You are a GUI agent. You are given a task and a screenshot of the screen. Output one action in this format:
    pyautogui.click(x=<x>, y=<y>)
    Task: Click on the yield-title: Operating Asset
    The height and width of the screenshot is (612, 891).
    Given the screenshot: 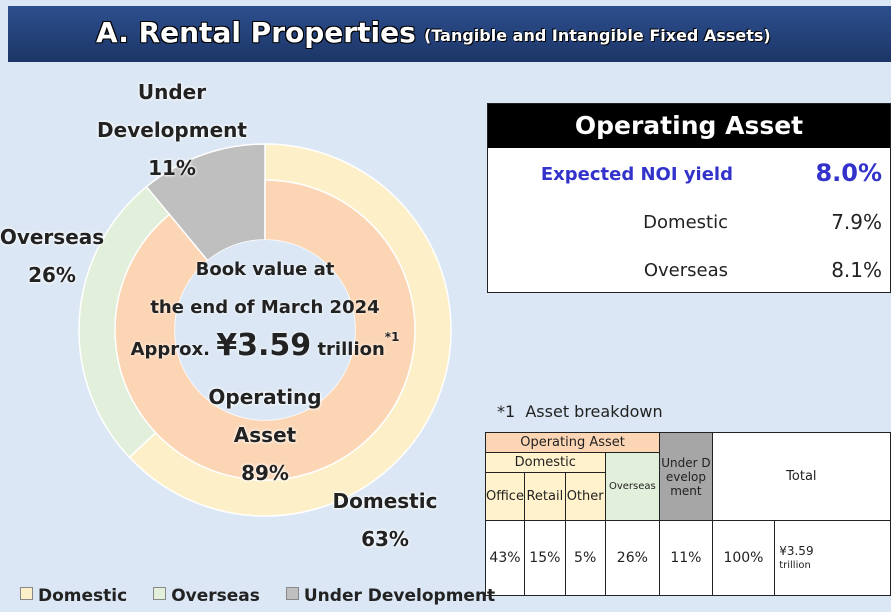 What is the action you would take?
    pyautogui.click(x=689, y=126)
    